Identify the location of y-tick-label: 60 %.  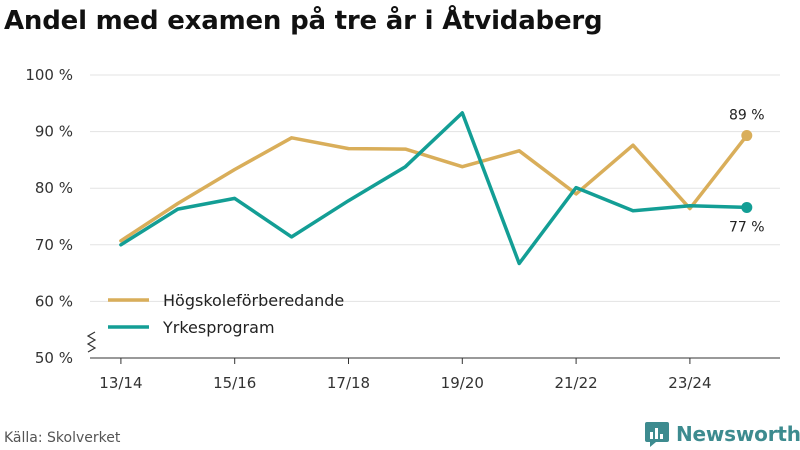
(54, 301).